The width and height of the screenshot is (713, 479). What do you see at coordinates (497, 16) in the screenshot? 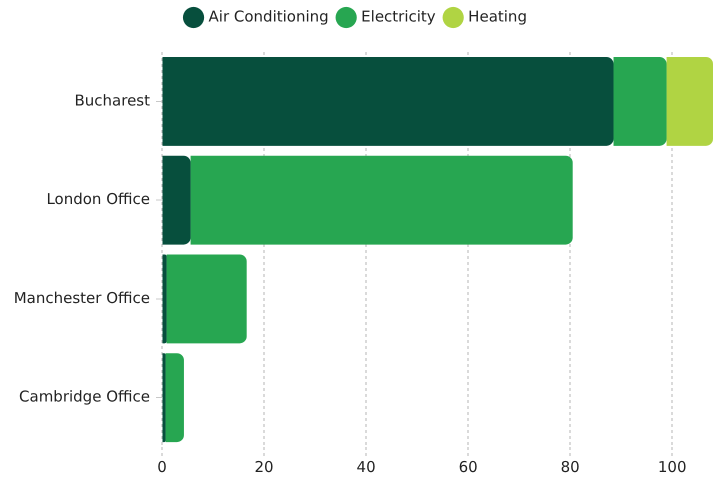
I see `legend-label: Heating` at bounding box center [497, 16].